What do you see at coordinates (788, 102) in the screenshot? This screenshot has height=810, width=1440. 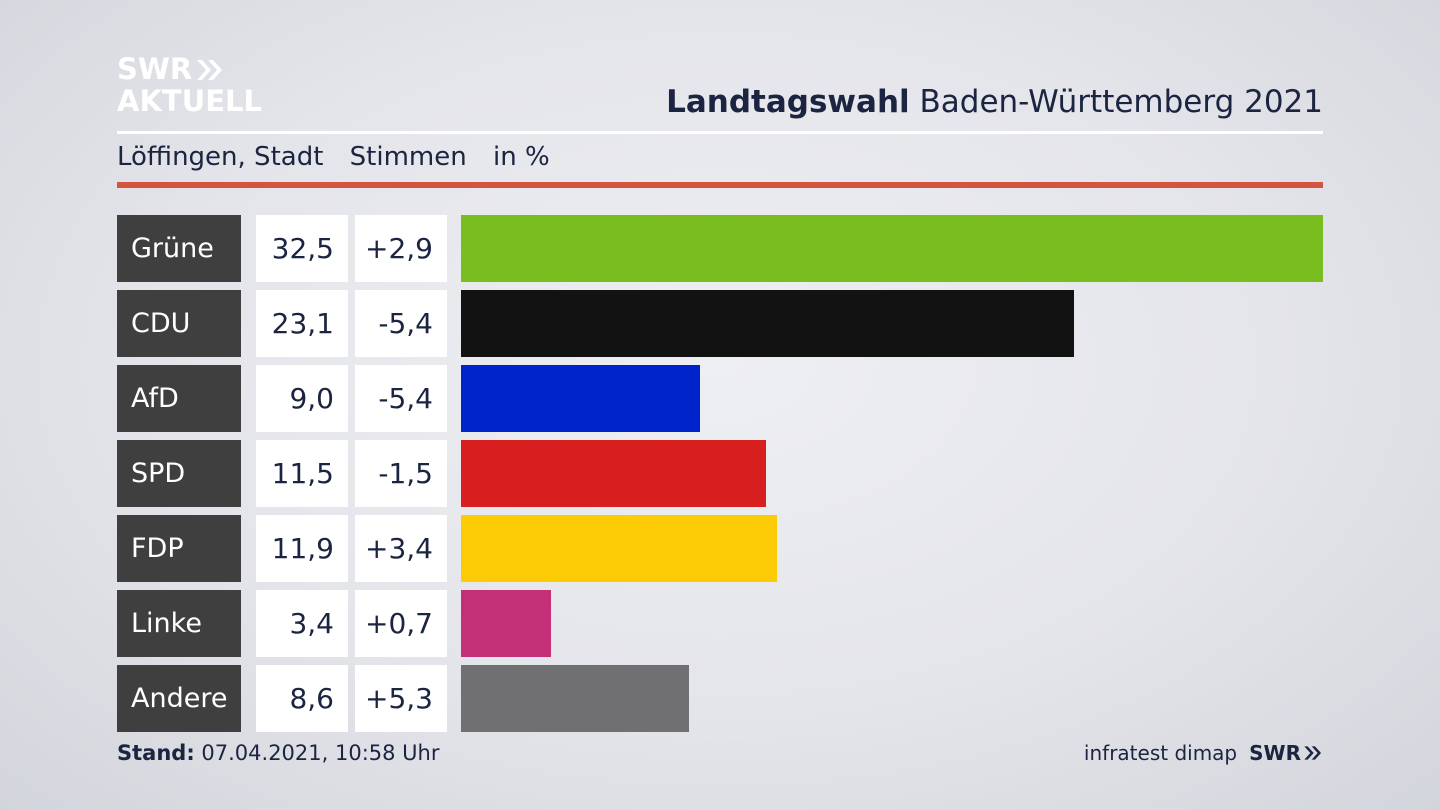 I see `title-bold: Landtagswahl` at bounding box center [788, 102].